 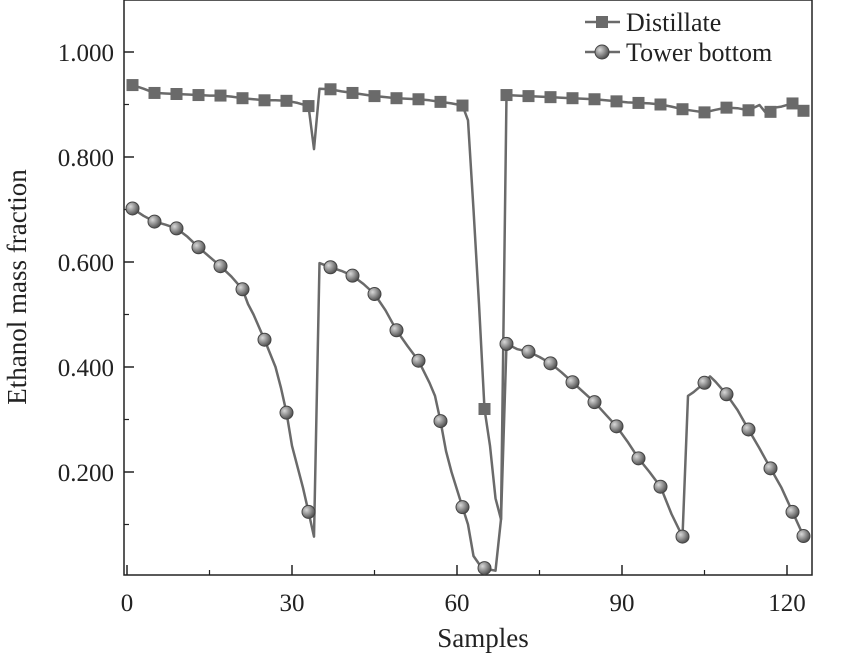 What do you see at coordinates (86, 158) in the screenshot?
I see `y-tick-label: 0.800` at bounding box center [86, 158].